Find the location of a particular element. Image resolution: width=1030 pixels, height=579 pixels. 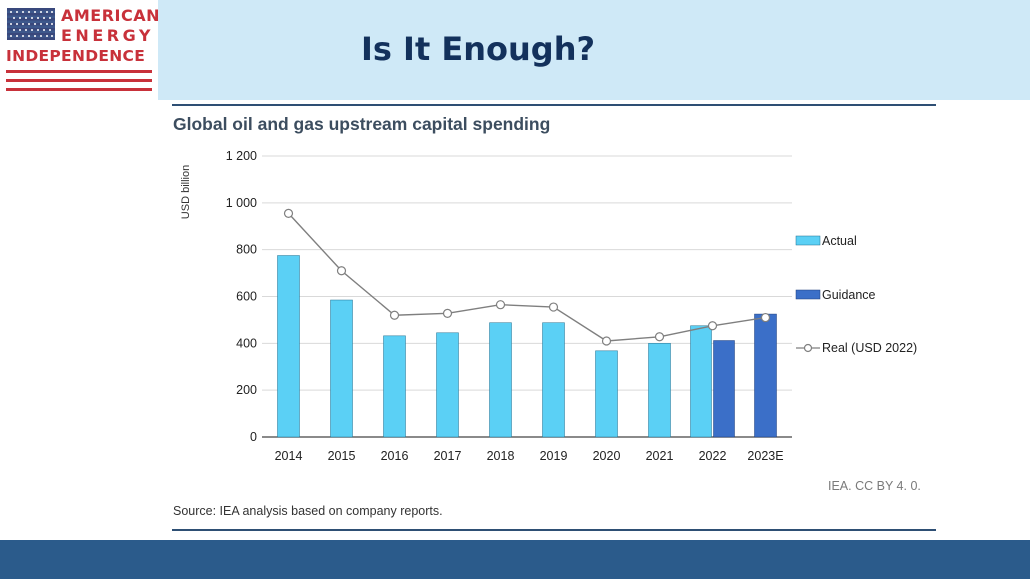

x-tick-label: 2022 is located at coordinates (713, 456).